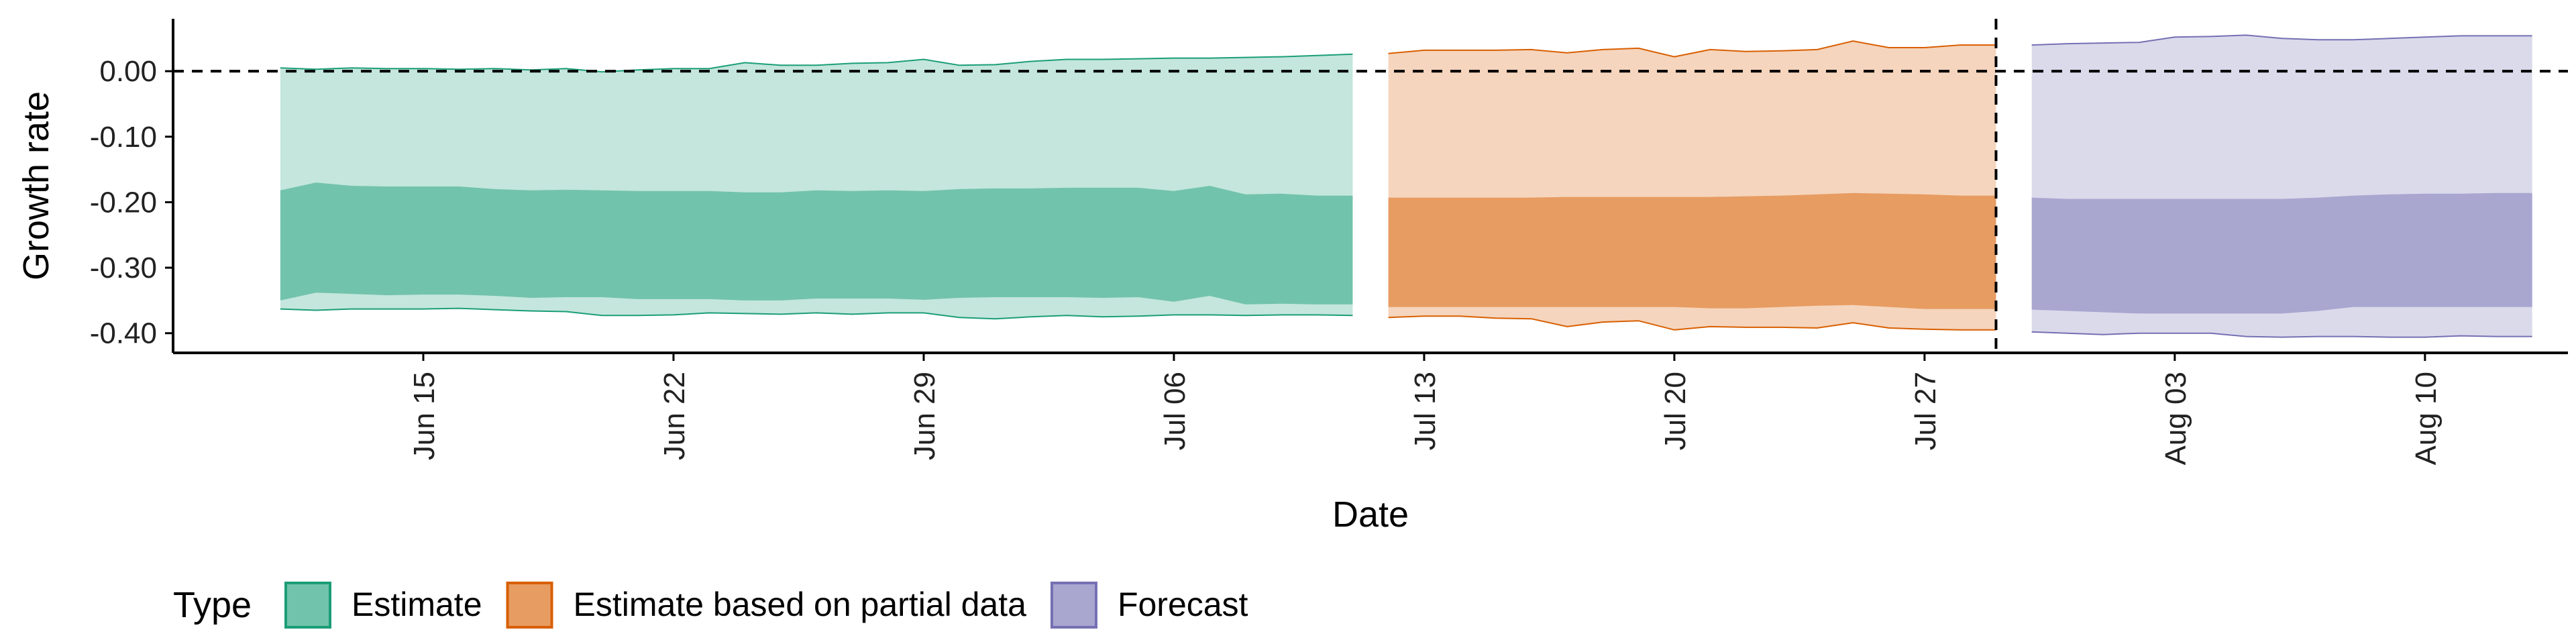  I want to click on legend-label-estimate-based-on-partial-data: Estimate based on partial data, so click(800, 604).